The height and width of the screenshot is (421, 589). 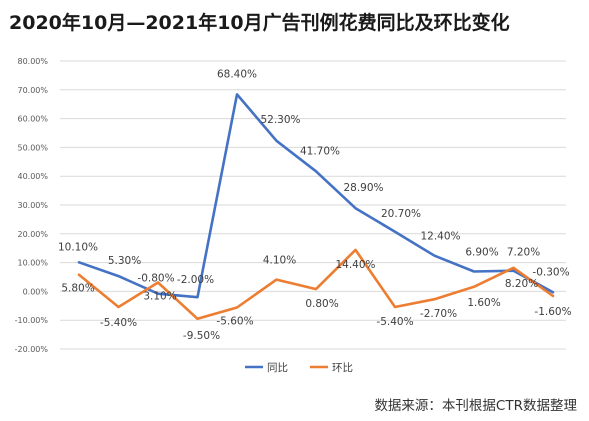 I want to click on source-note: 数据来源：本刊根据CTR数据整理, so click(x=475, y=406).